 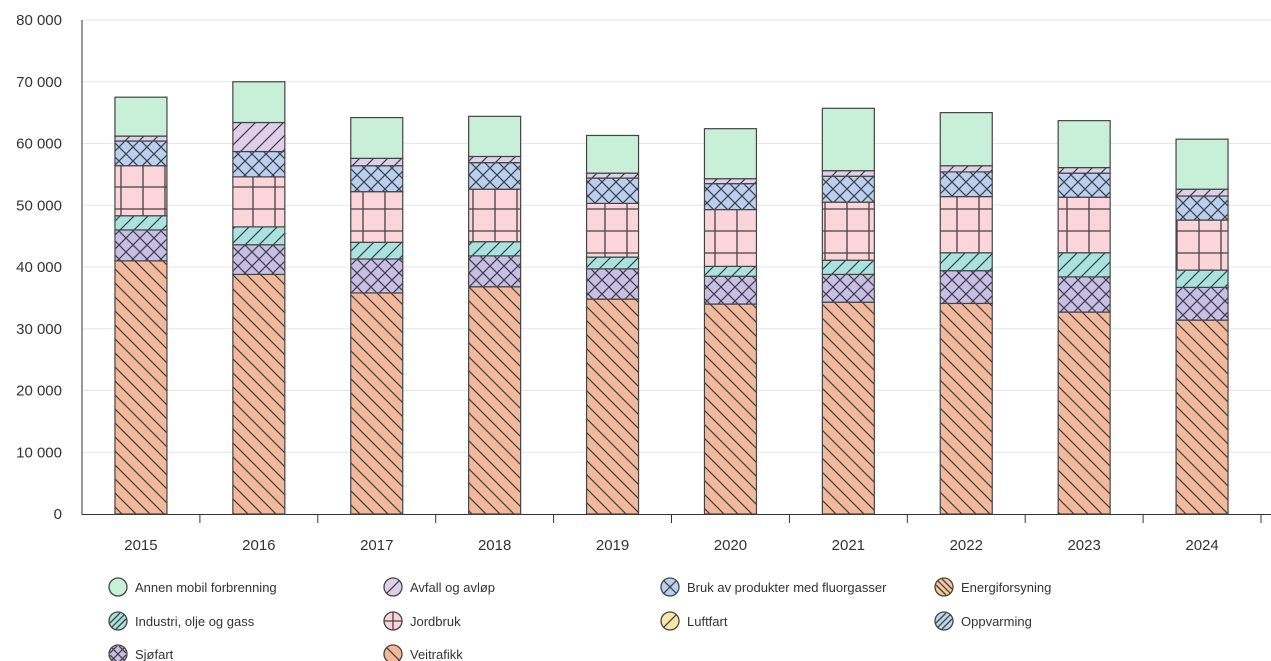 What do you see at coordinates (848, 189) in the screenshot?
I see `bar-segment-bruk-2021` at bounding box center [848, 189].